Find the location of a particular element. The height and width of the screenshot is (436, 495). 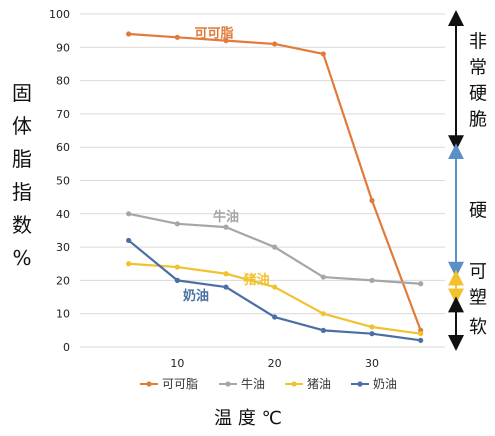

y-tick-label: 40 is located at coordinates (63, 214).